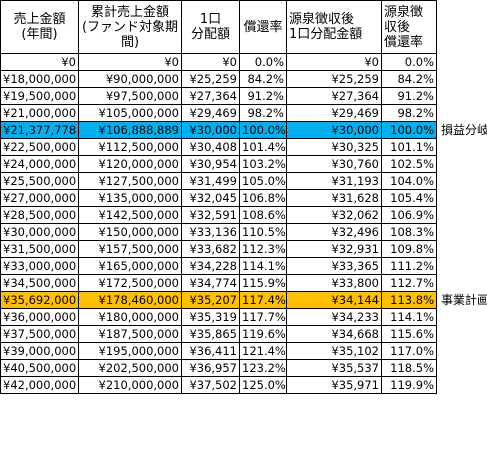  What do you see at coordinates (409, 351) in the screenshot?
I see `cell-after-tax-redemption-rate: 117.0%` at bounding box center [409, 351].